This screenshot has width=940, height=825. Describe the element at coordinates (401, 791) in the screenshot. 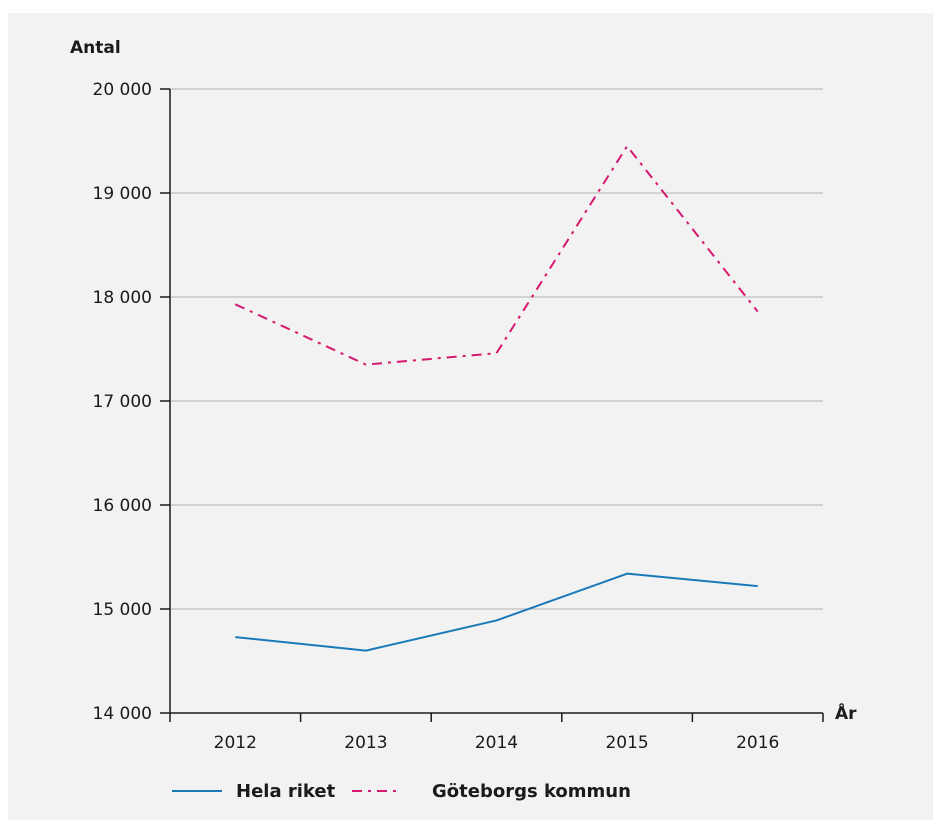

I see `legend: Hela riket Göteborgs kommun` at that location.